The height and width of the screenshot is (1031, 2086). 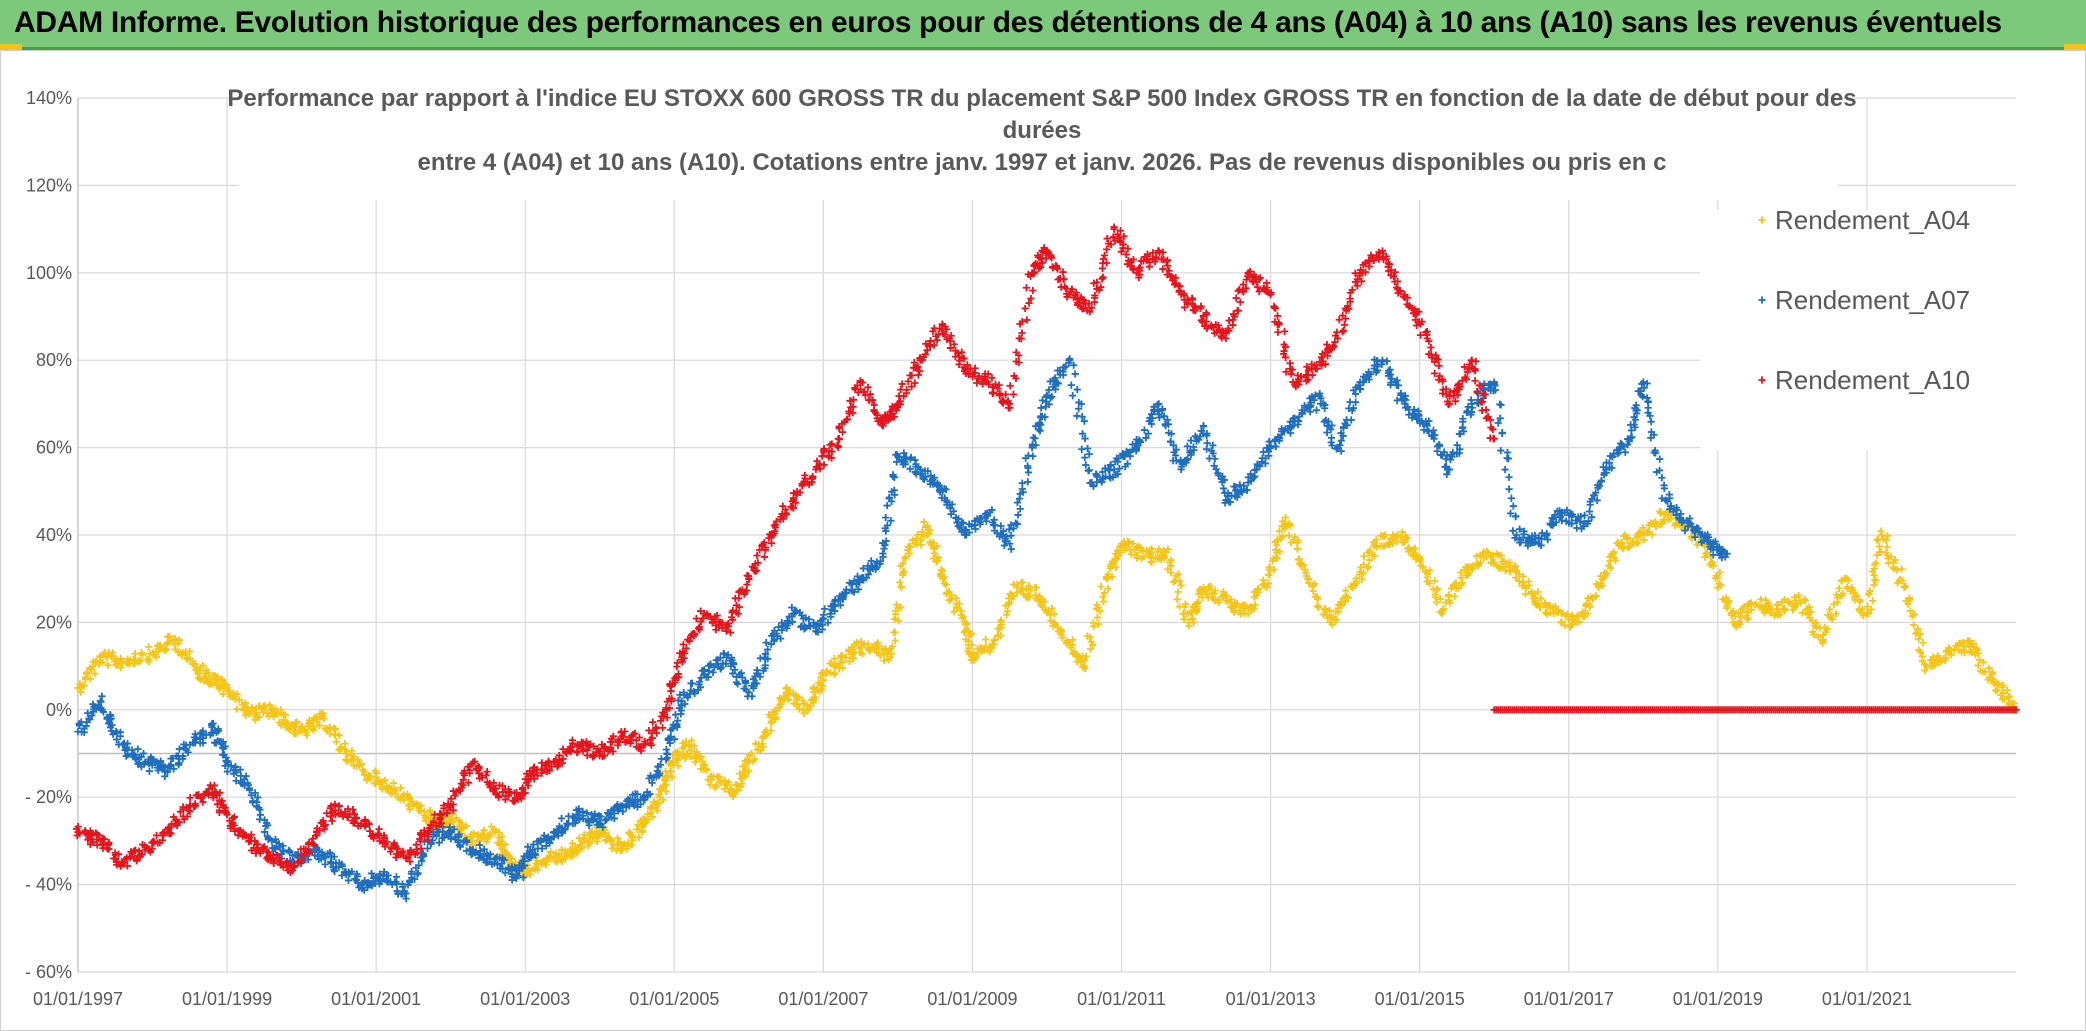 What do you see at coordinates (376, 999) in the screenshot?
I see `x-tick-label: 01/01/2001` at bounding box center [376, 999].